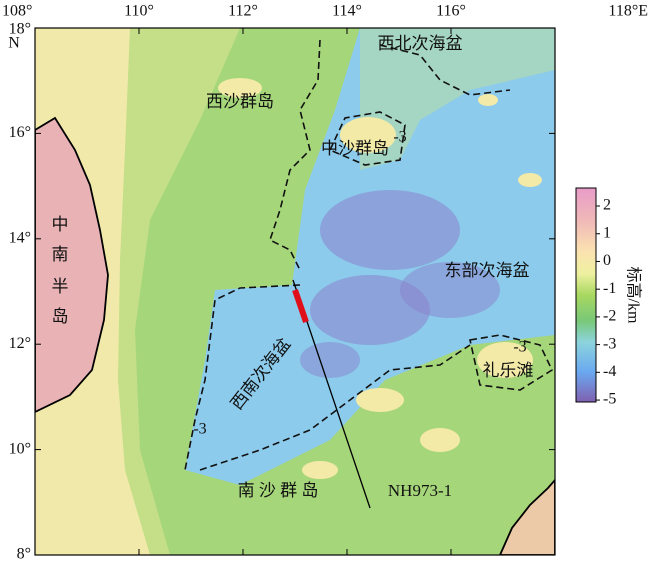  Describe the element at coordinates (72, 265) in the screenshot. I see `indochina-land` at that location.